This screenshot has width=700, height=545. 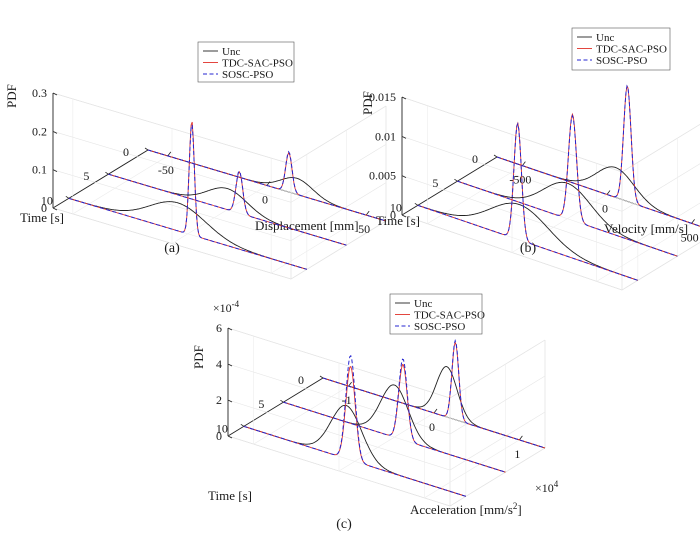 I want to click on value-axis-label-text: Acceleration [mm/s, so click(x=461, y=509).